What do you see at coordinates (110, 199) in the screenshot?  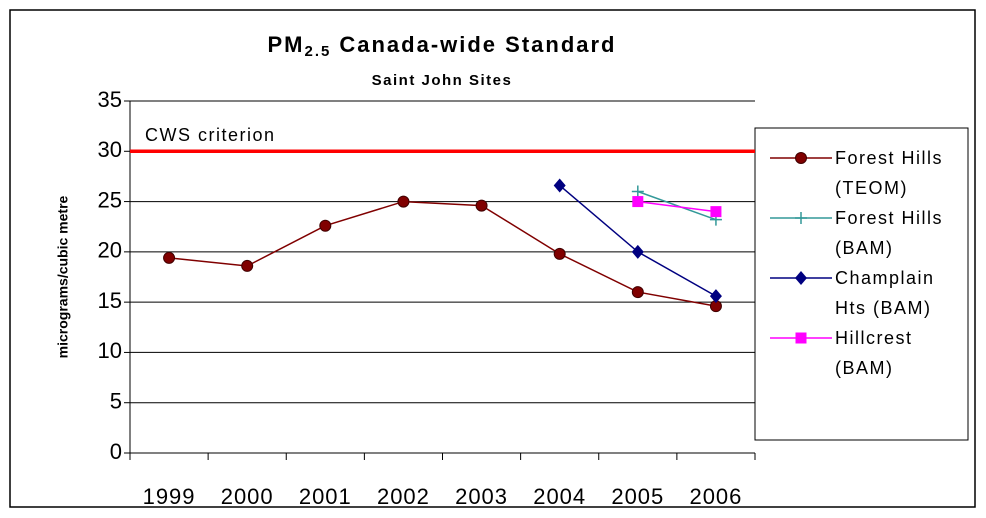 I see `y-tick-label: 25` at bounding box center [110, 199].